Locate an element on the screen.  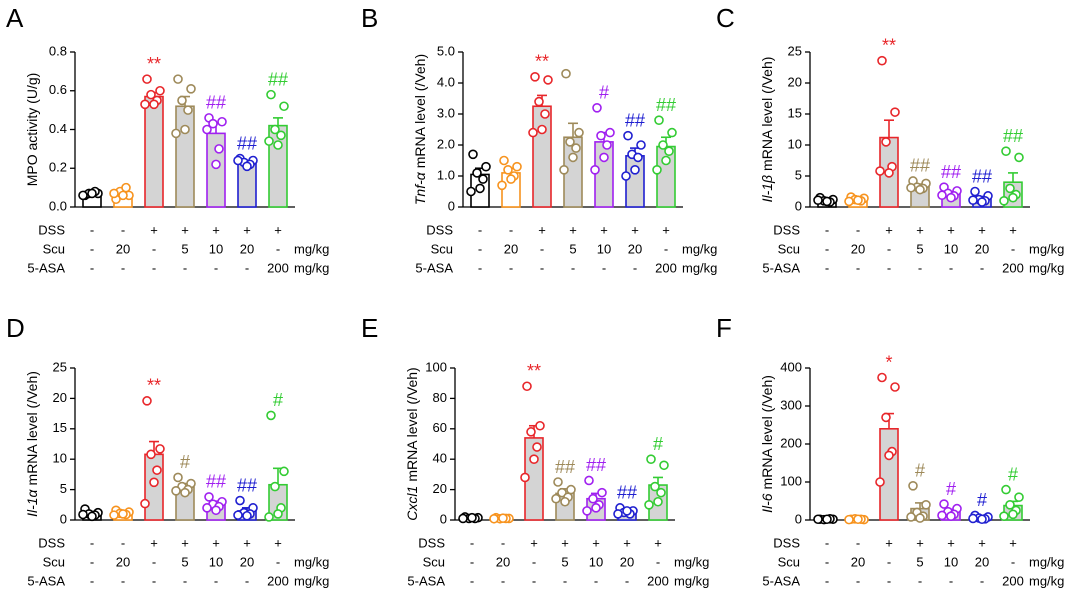
y-axis-label: Il-1β mRNA level (/Veh) is located at coordinates (767, 130).